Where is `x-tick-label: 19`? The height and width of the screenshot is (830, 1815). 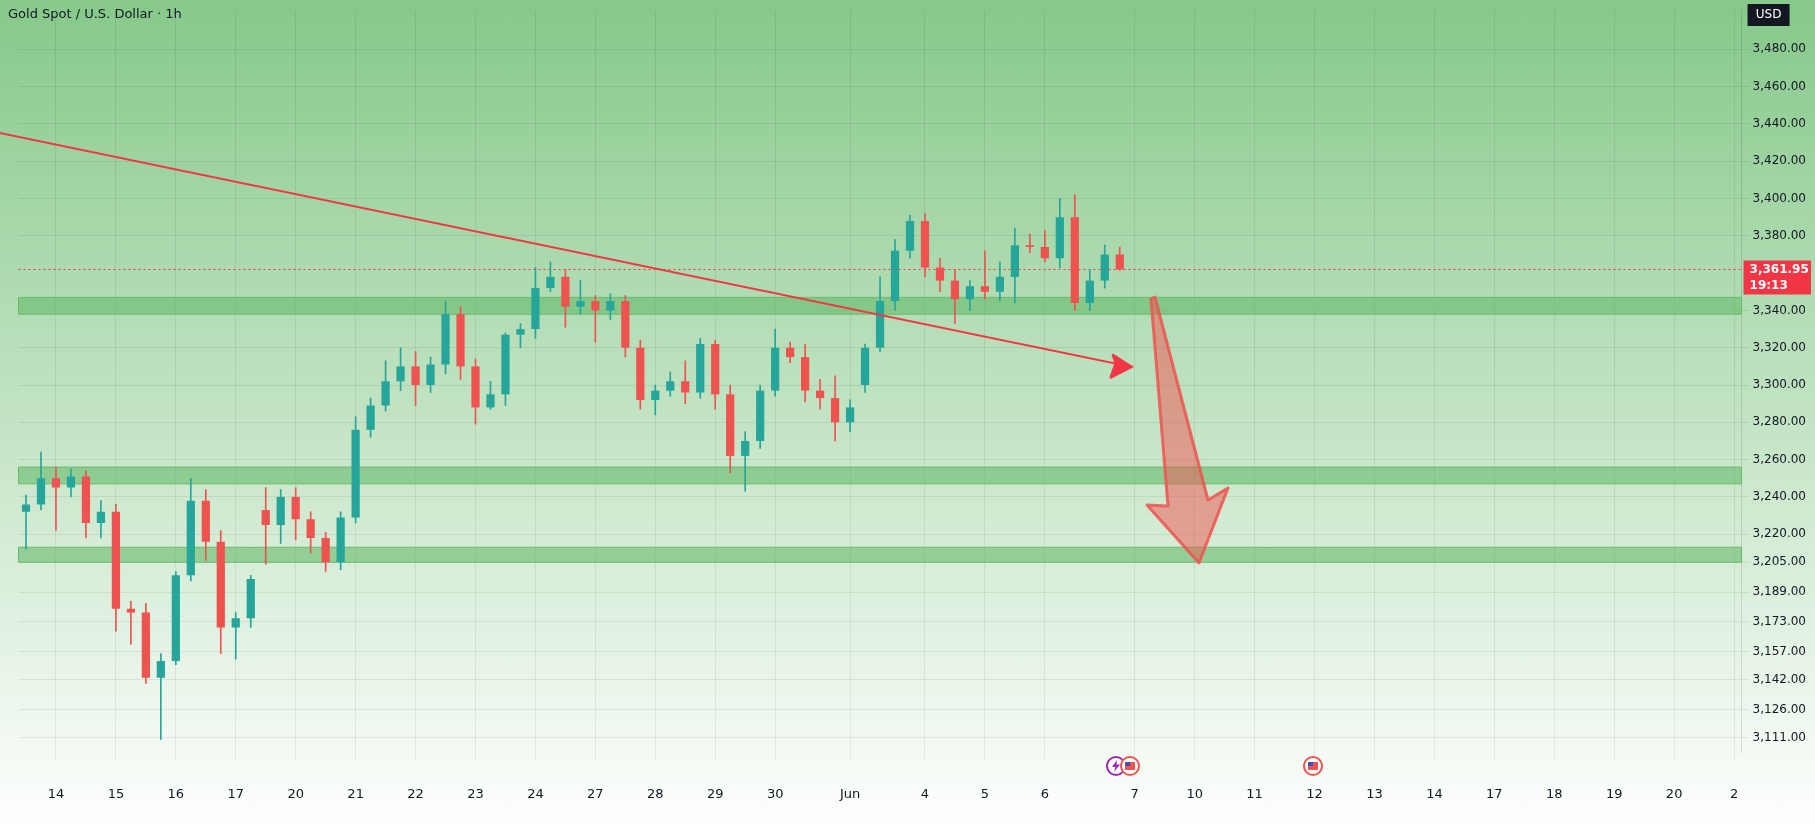
x-tick-label: 19 is located at coordinates (1614, 793).